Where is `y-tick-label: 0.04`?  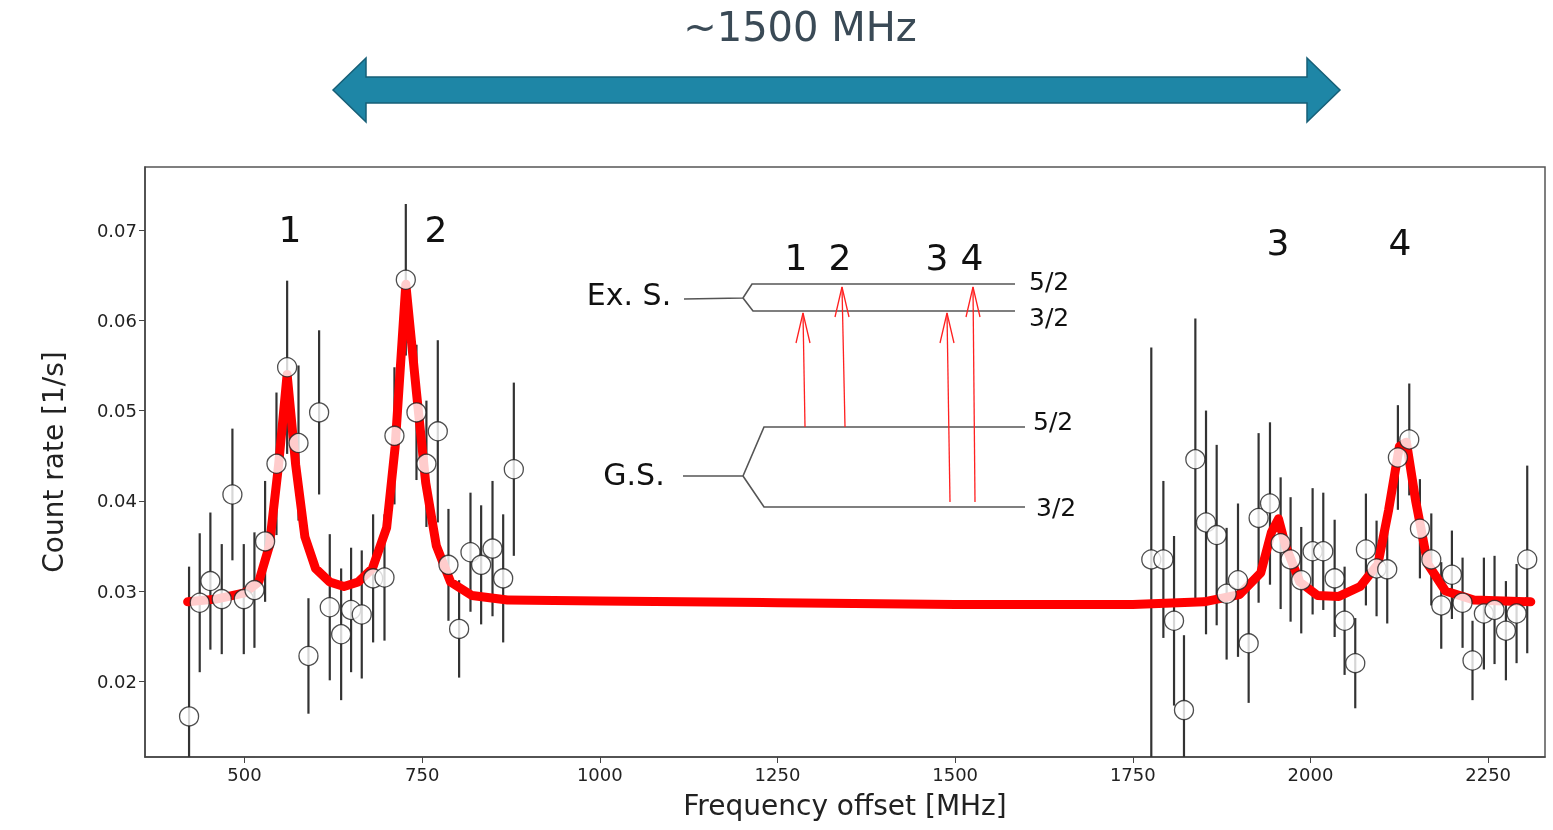 y-tick-label: 0.04 is located at coordinates (116, 501).